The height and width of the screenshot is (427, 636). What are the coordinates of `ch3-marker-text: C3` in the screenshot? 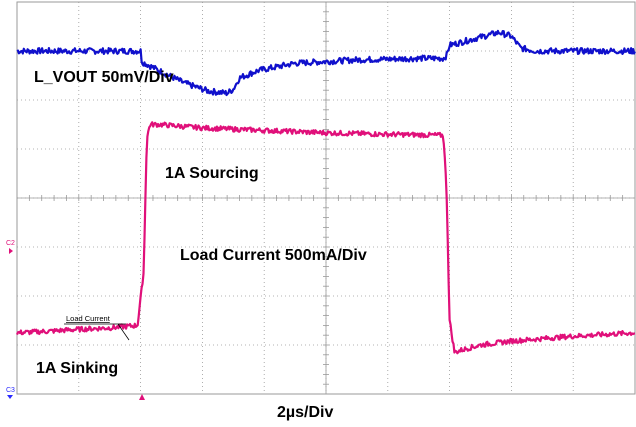 It's located at (10, 390).